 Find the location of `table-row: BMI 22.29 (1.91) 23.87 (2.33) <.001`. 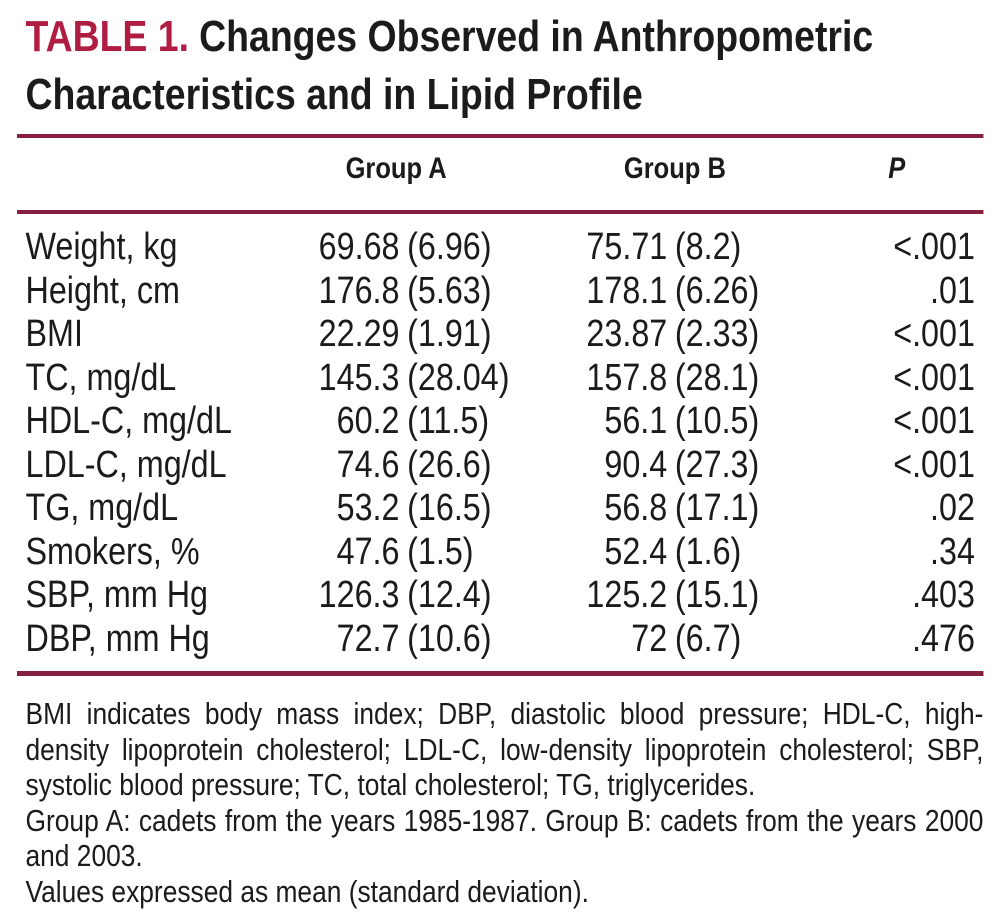

table-row: BMI 22.29 (1.91) 23.87 (2.33) <.001 is located at coordinates (515, 335).